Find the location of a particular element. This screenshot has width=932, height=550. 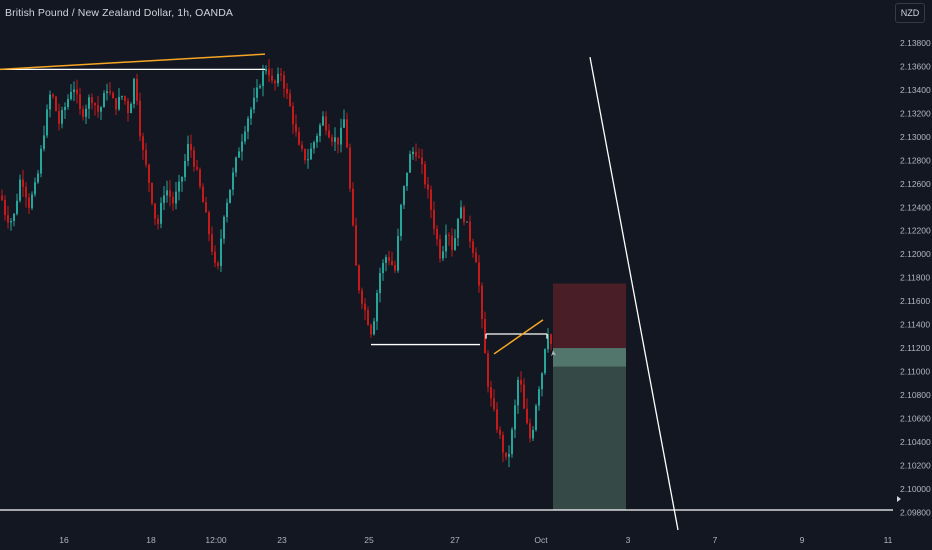

currency-button: NZD is located at coordinates (910, 13).